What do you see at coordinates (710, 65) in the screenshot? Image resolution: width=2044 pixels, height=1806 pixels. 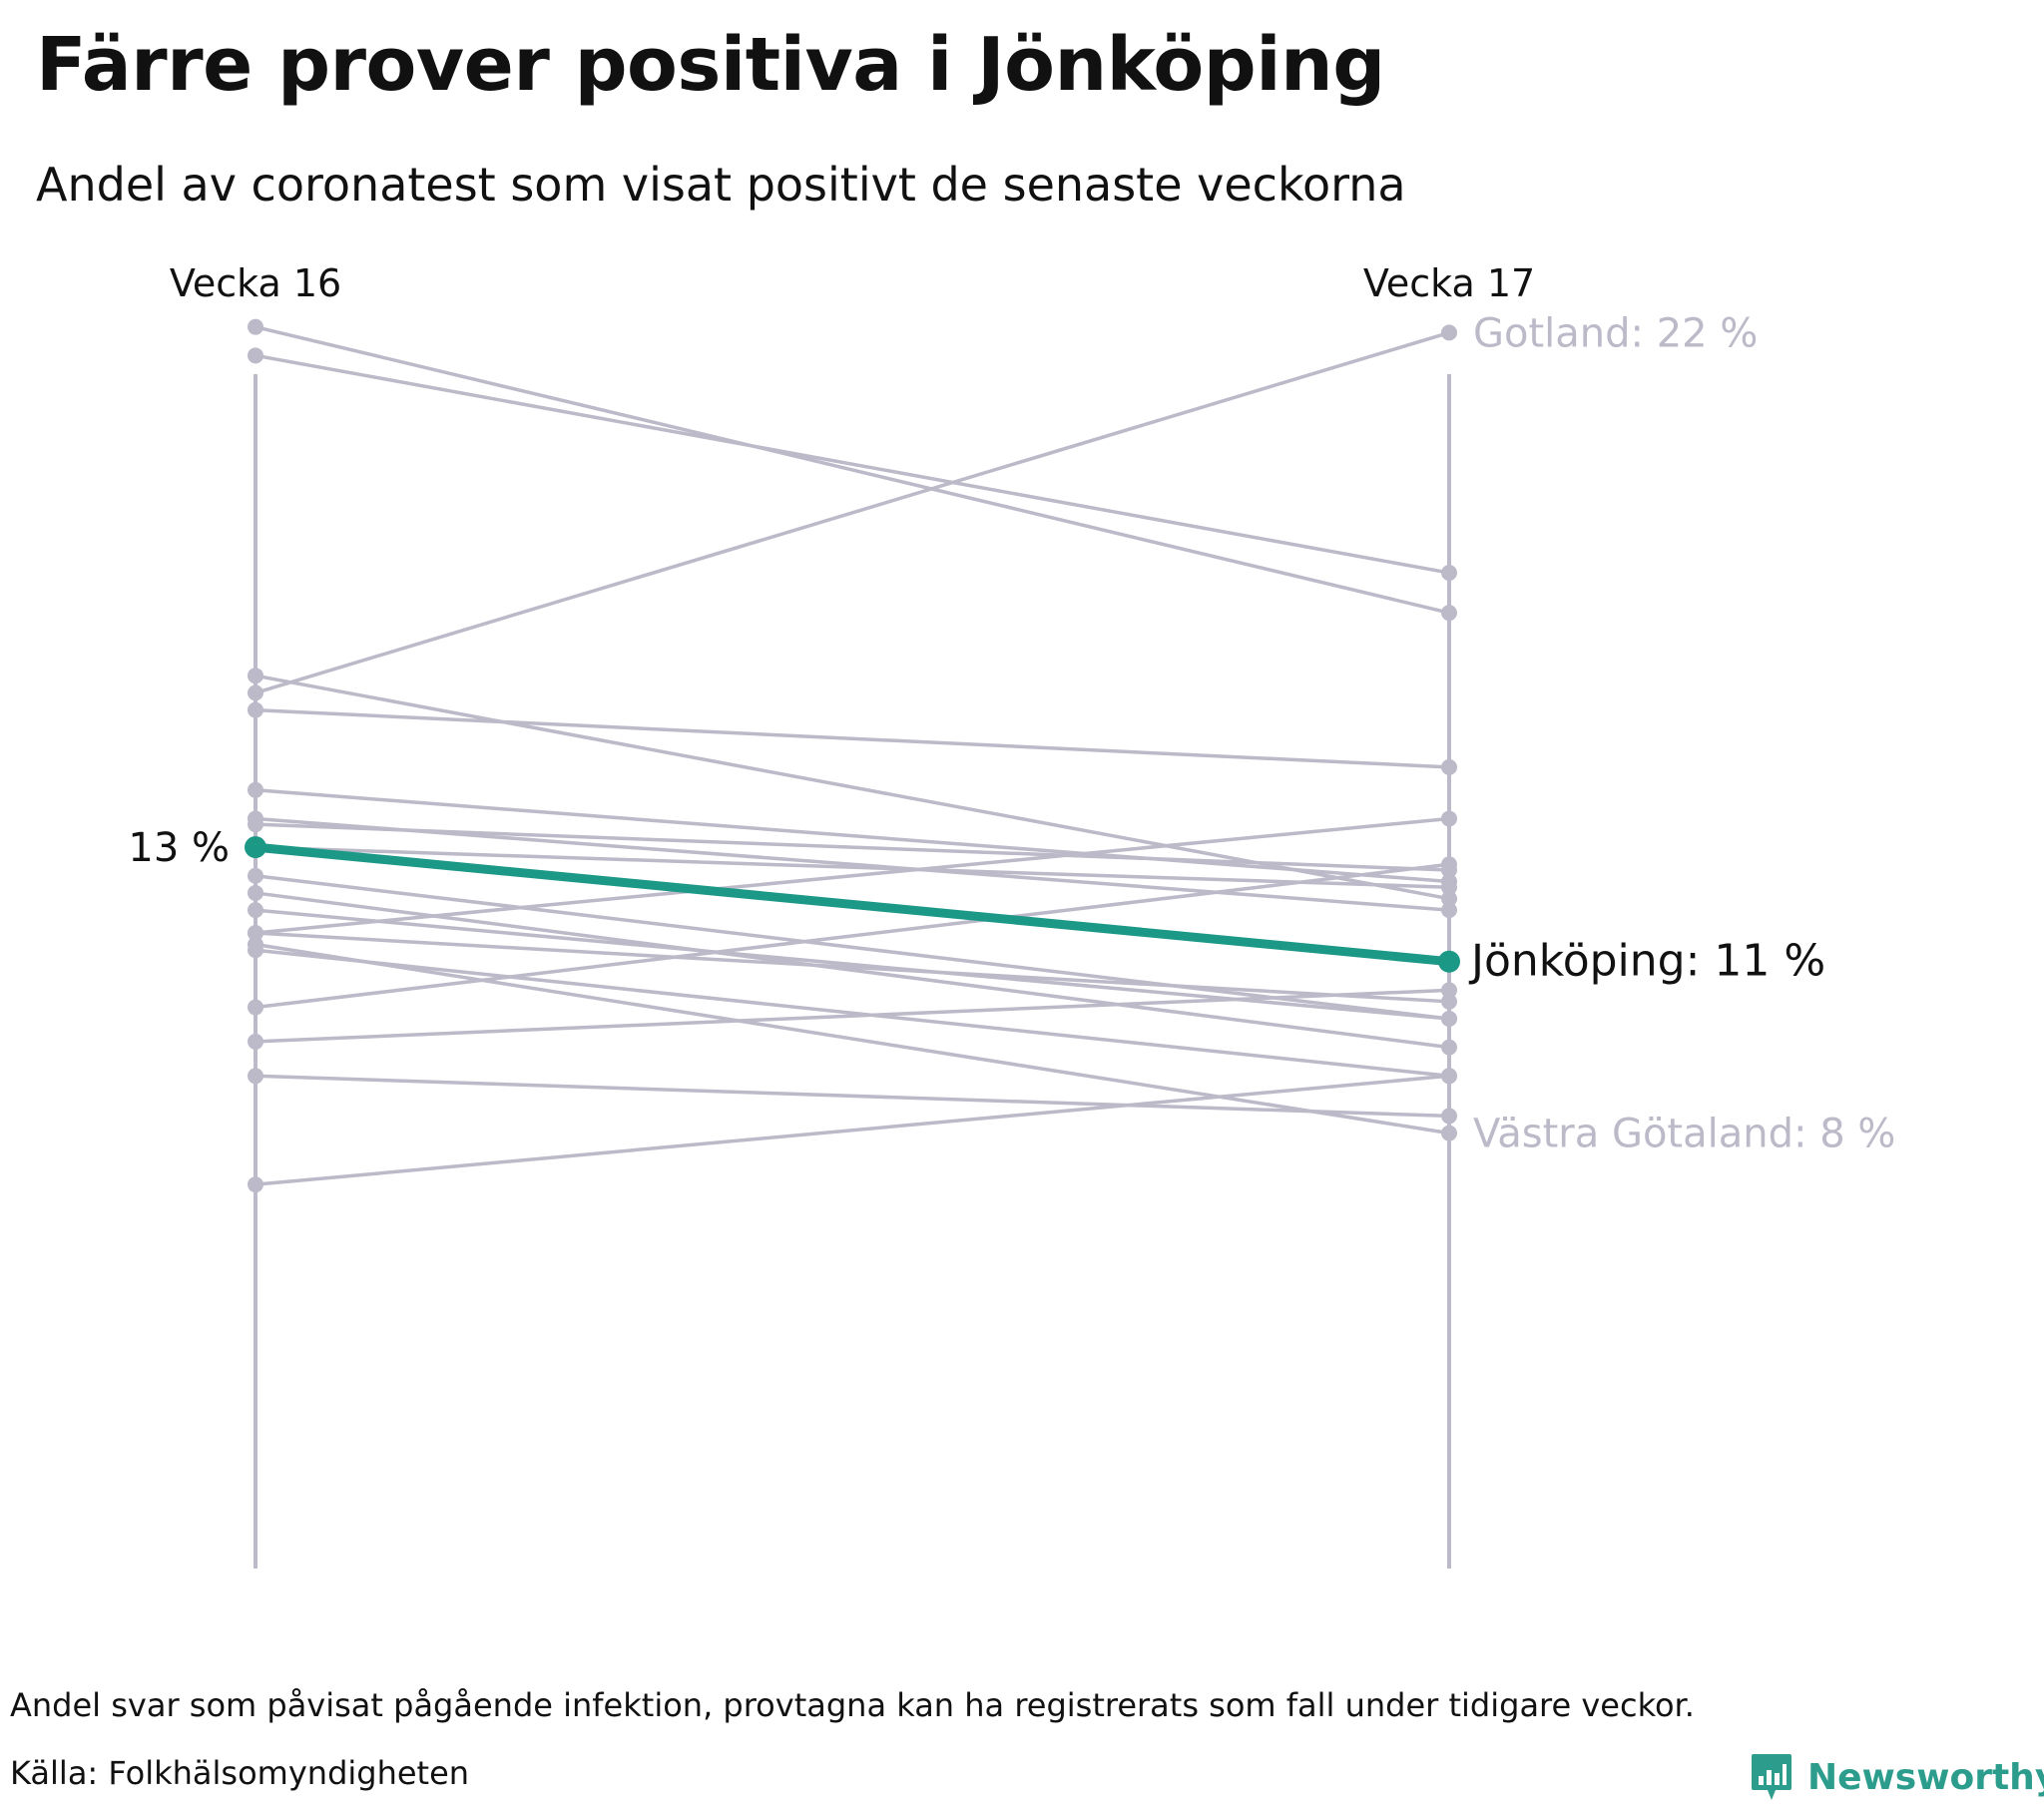 I see `chart-title: Färre prover positiva i Jönköping` at bounding box center [710, 65].